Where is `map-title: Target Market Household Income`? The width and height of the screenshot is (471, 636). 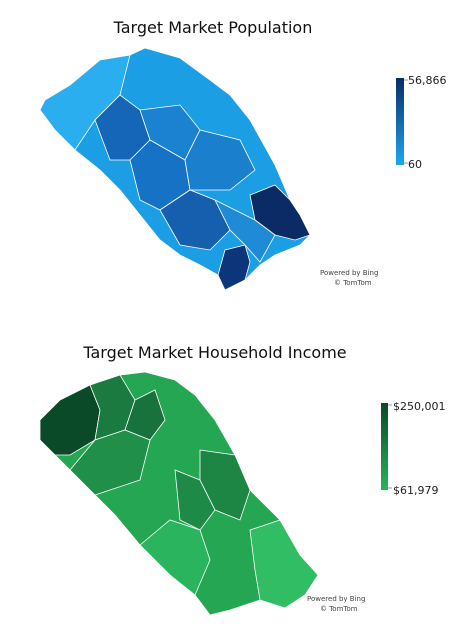
map-title: Target Market Household Income is located at coordinates (214, 352).